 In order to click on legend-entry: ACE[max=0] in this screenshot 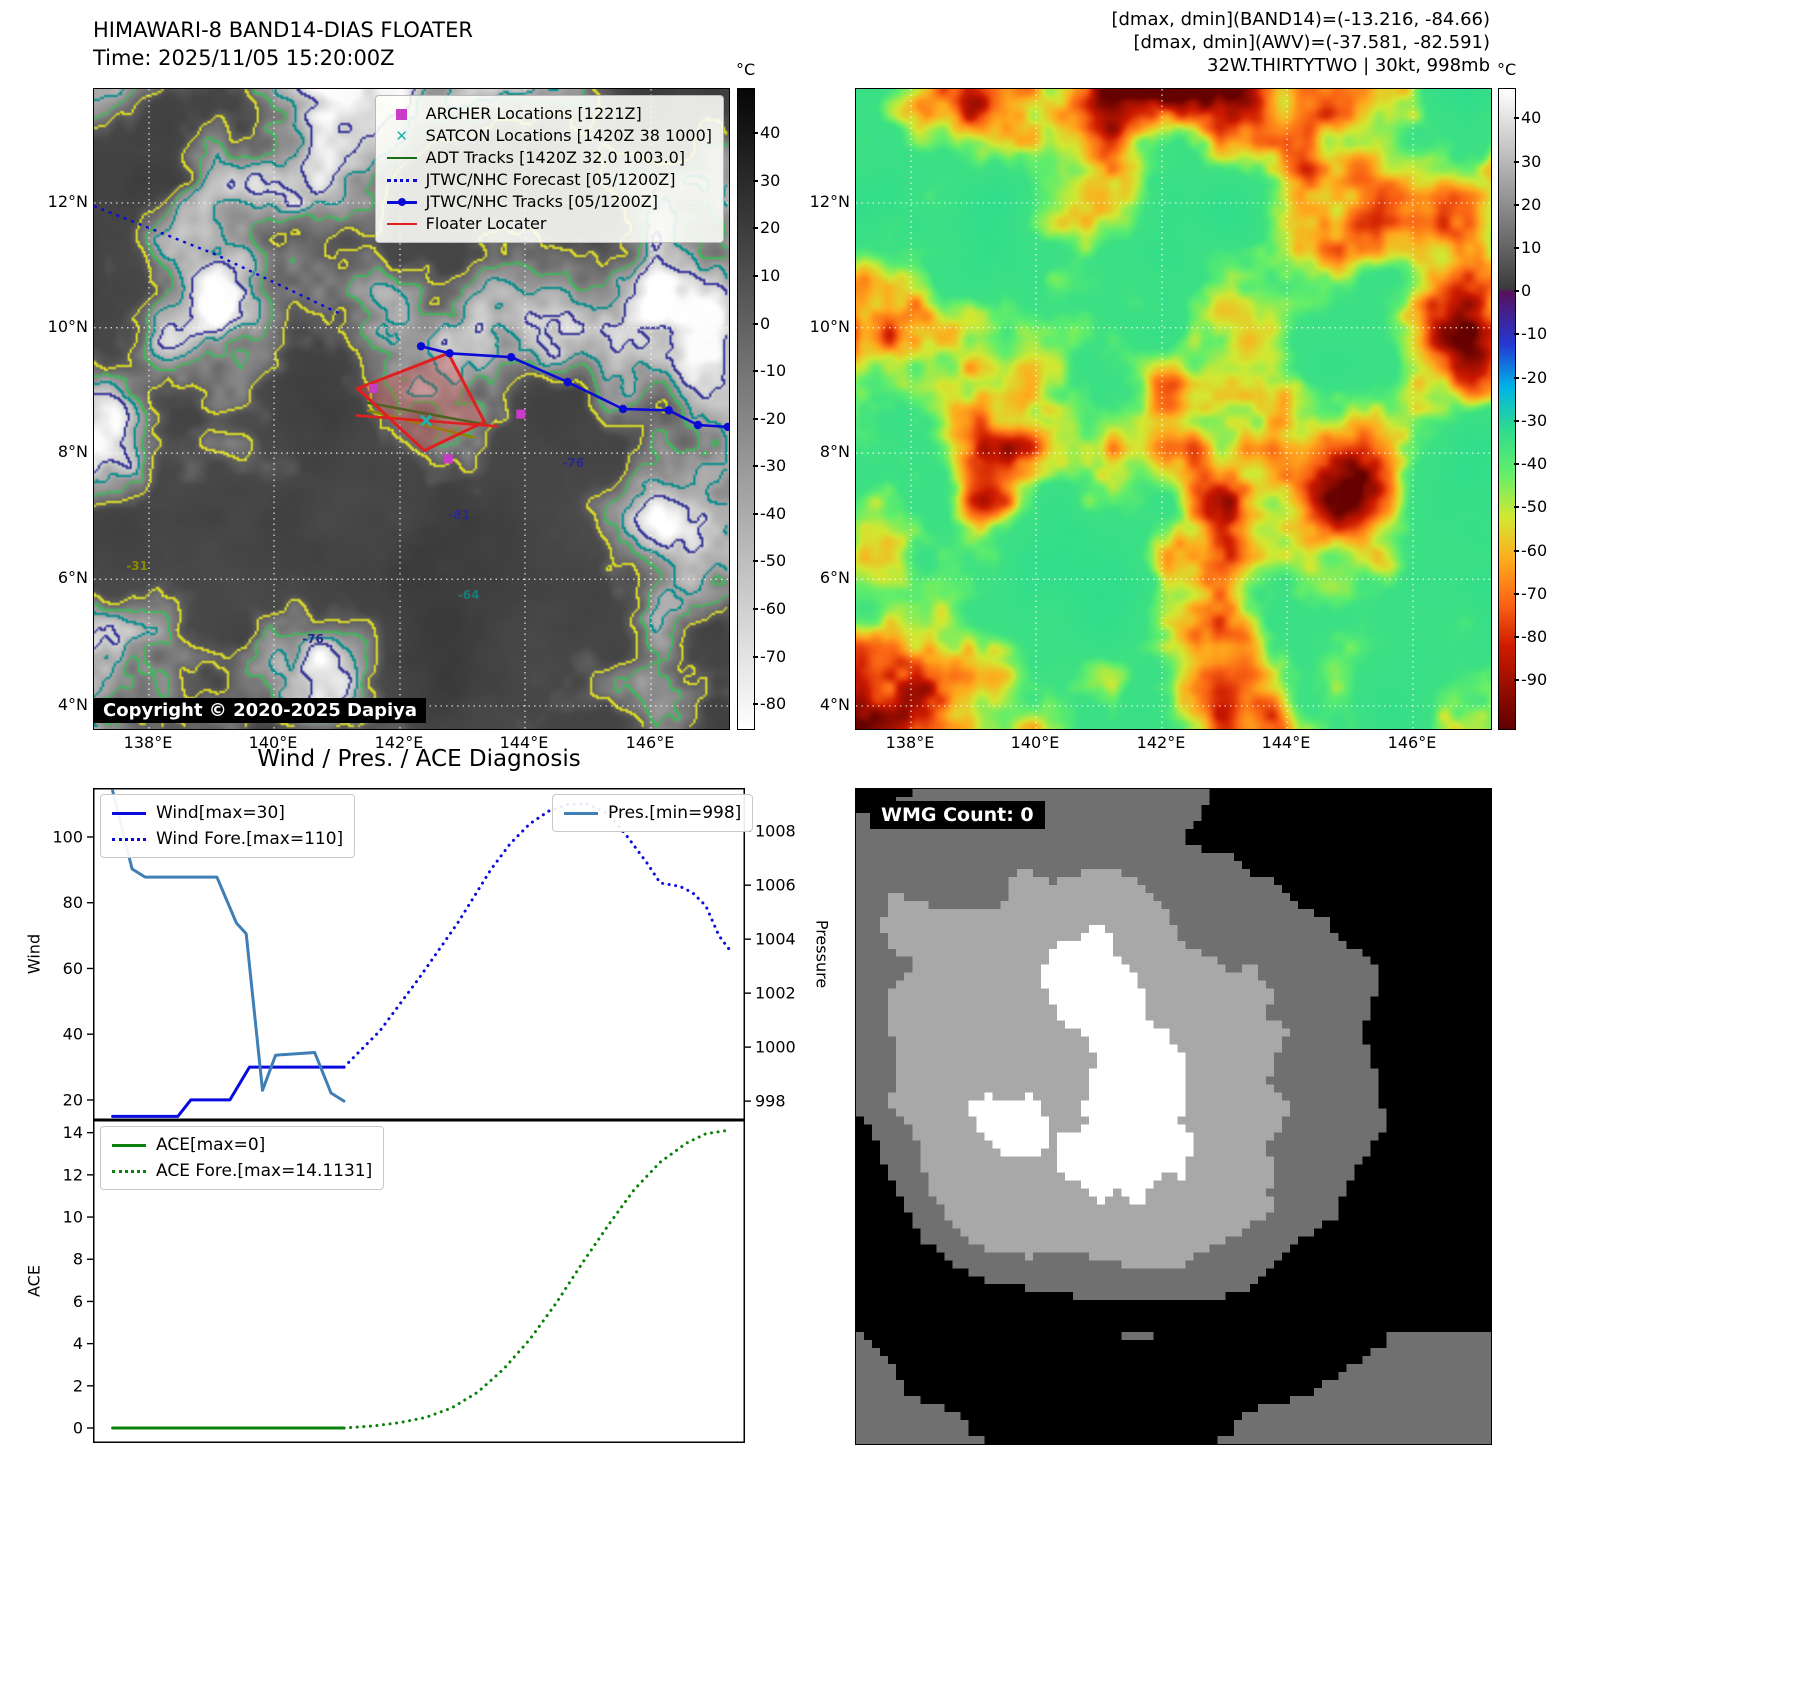, I will do `click(242, 1145)`.